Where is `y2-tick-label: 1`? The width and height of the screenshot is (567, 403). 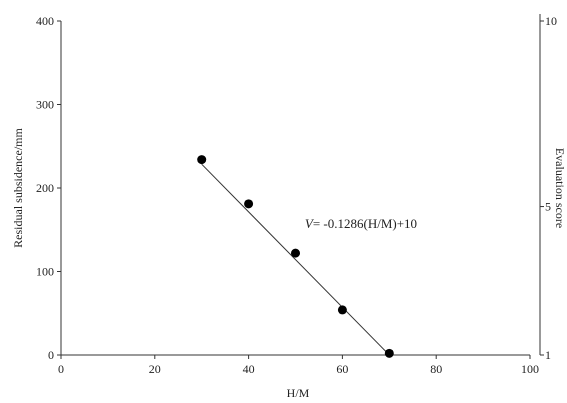 y2-tick-label: 1 is located at coordinates (548, 355).